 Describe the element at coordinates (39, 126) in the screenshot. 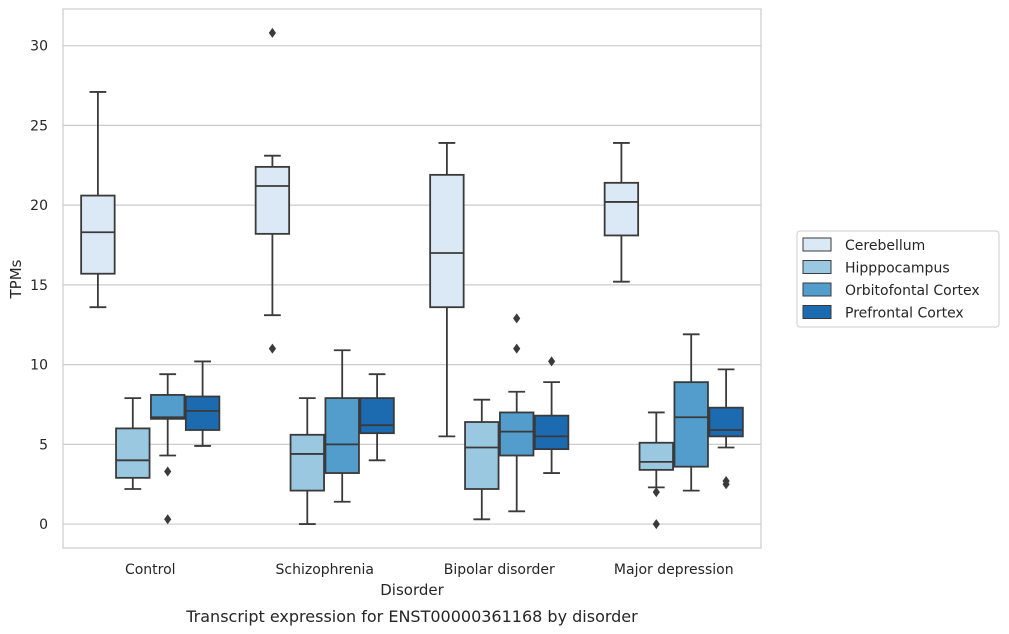

I see `y-tick-label: 25` at that location.